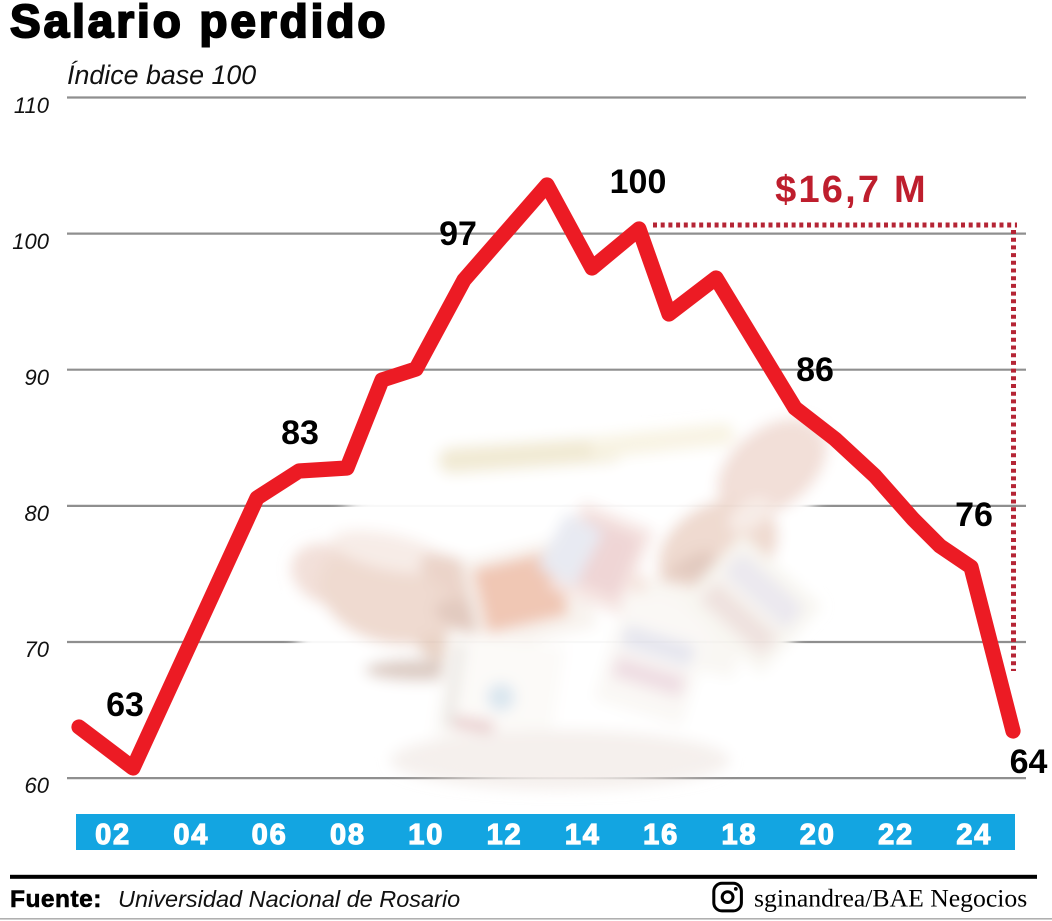 This screenshot has height=921, width=1052. Describe the element at coordinates (161, 75) in the screenshot. I see `svg-text: Índice base 100` at that location.